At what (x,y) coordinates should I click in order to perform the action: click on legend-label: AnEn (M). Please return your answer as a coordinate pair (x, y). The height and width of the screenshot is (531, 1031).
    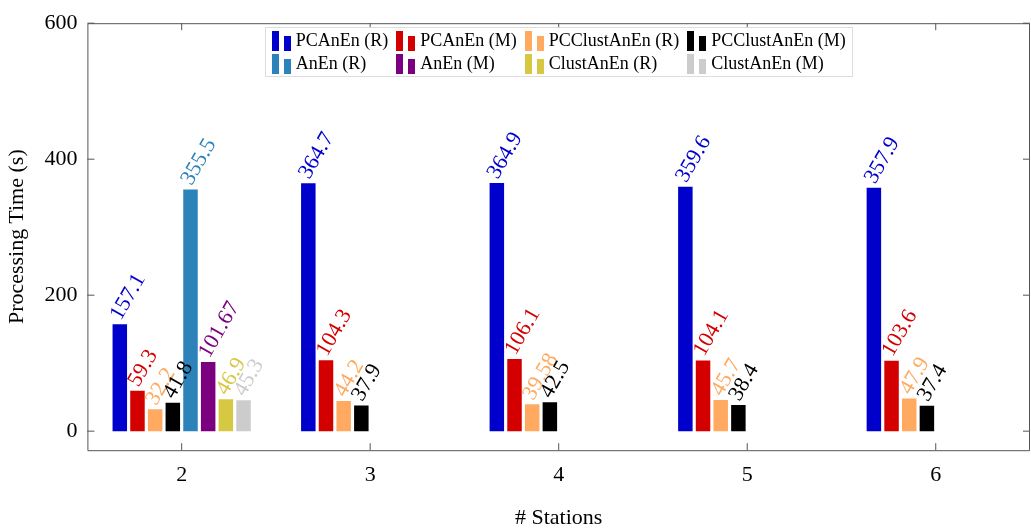
    Looking at the image, I should click on (457, 64).